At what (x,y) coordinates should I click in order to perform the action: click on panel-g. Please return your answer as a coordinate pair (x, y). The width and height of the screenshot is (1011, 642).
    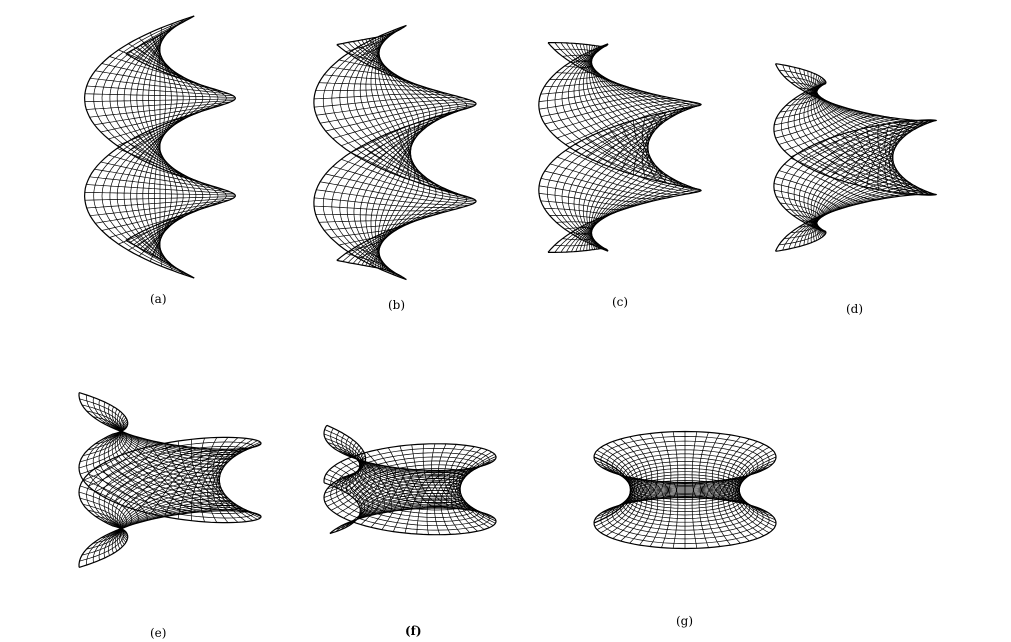
    Looking at the image, I should click on (685, 490).